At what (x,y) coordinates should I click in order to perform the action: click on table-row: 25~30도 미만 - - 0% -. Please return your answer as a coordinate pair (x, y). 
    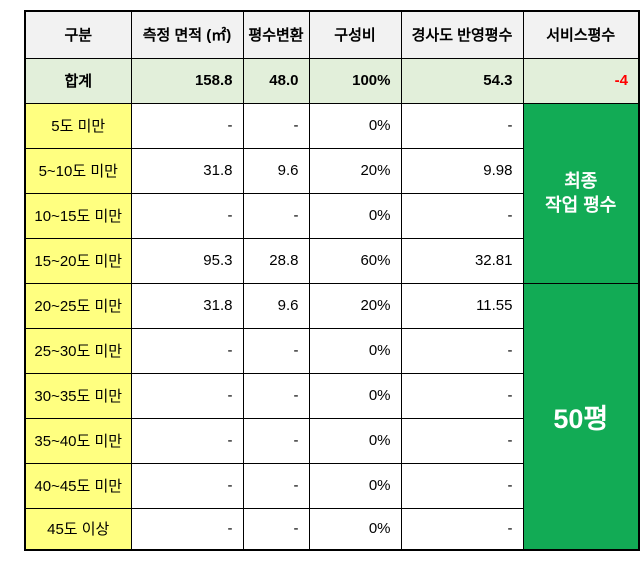
    Looking at the image, I should click on (331, 350).